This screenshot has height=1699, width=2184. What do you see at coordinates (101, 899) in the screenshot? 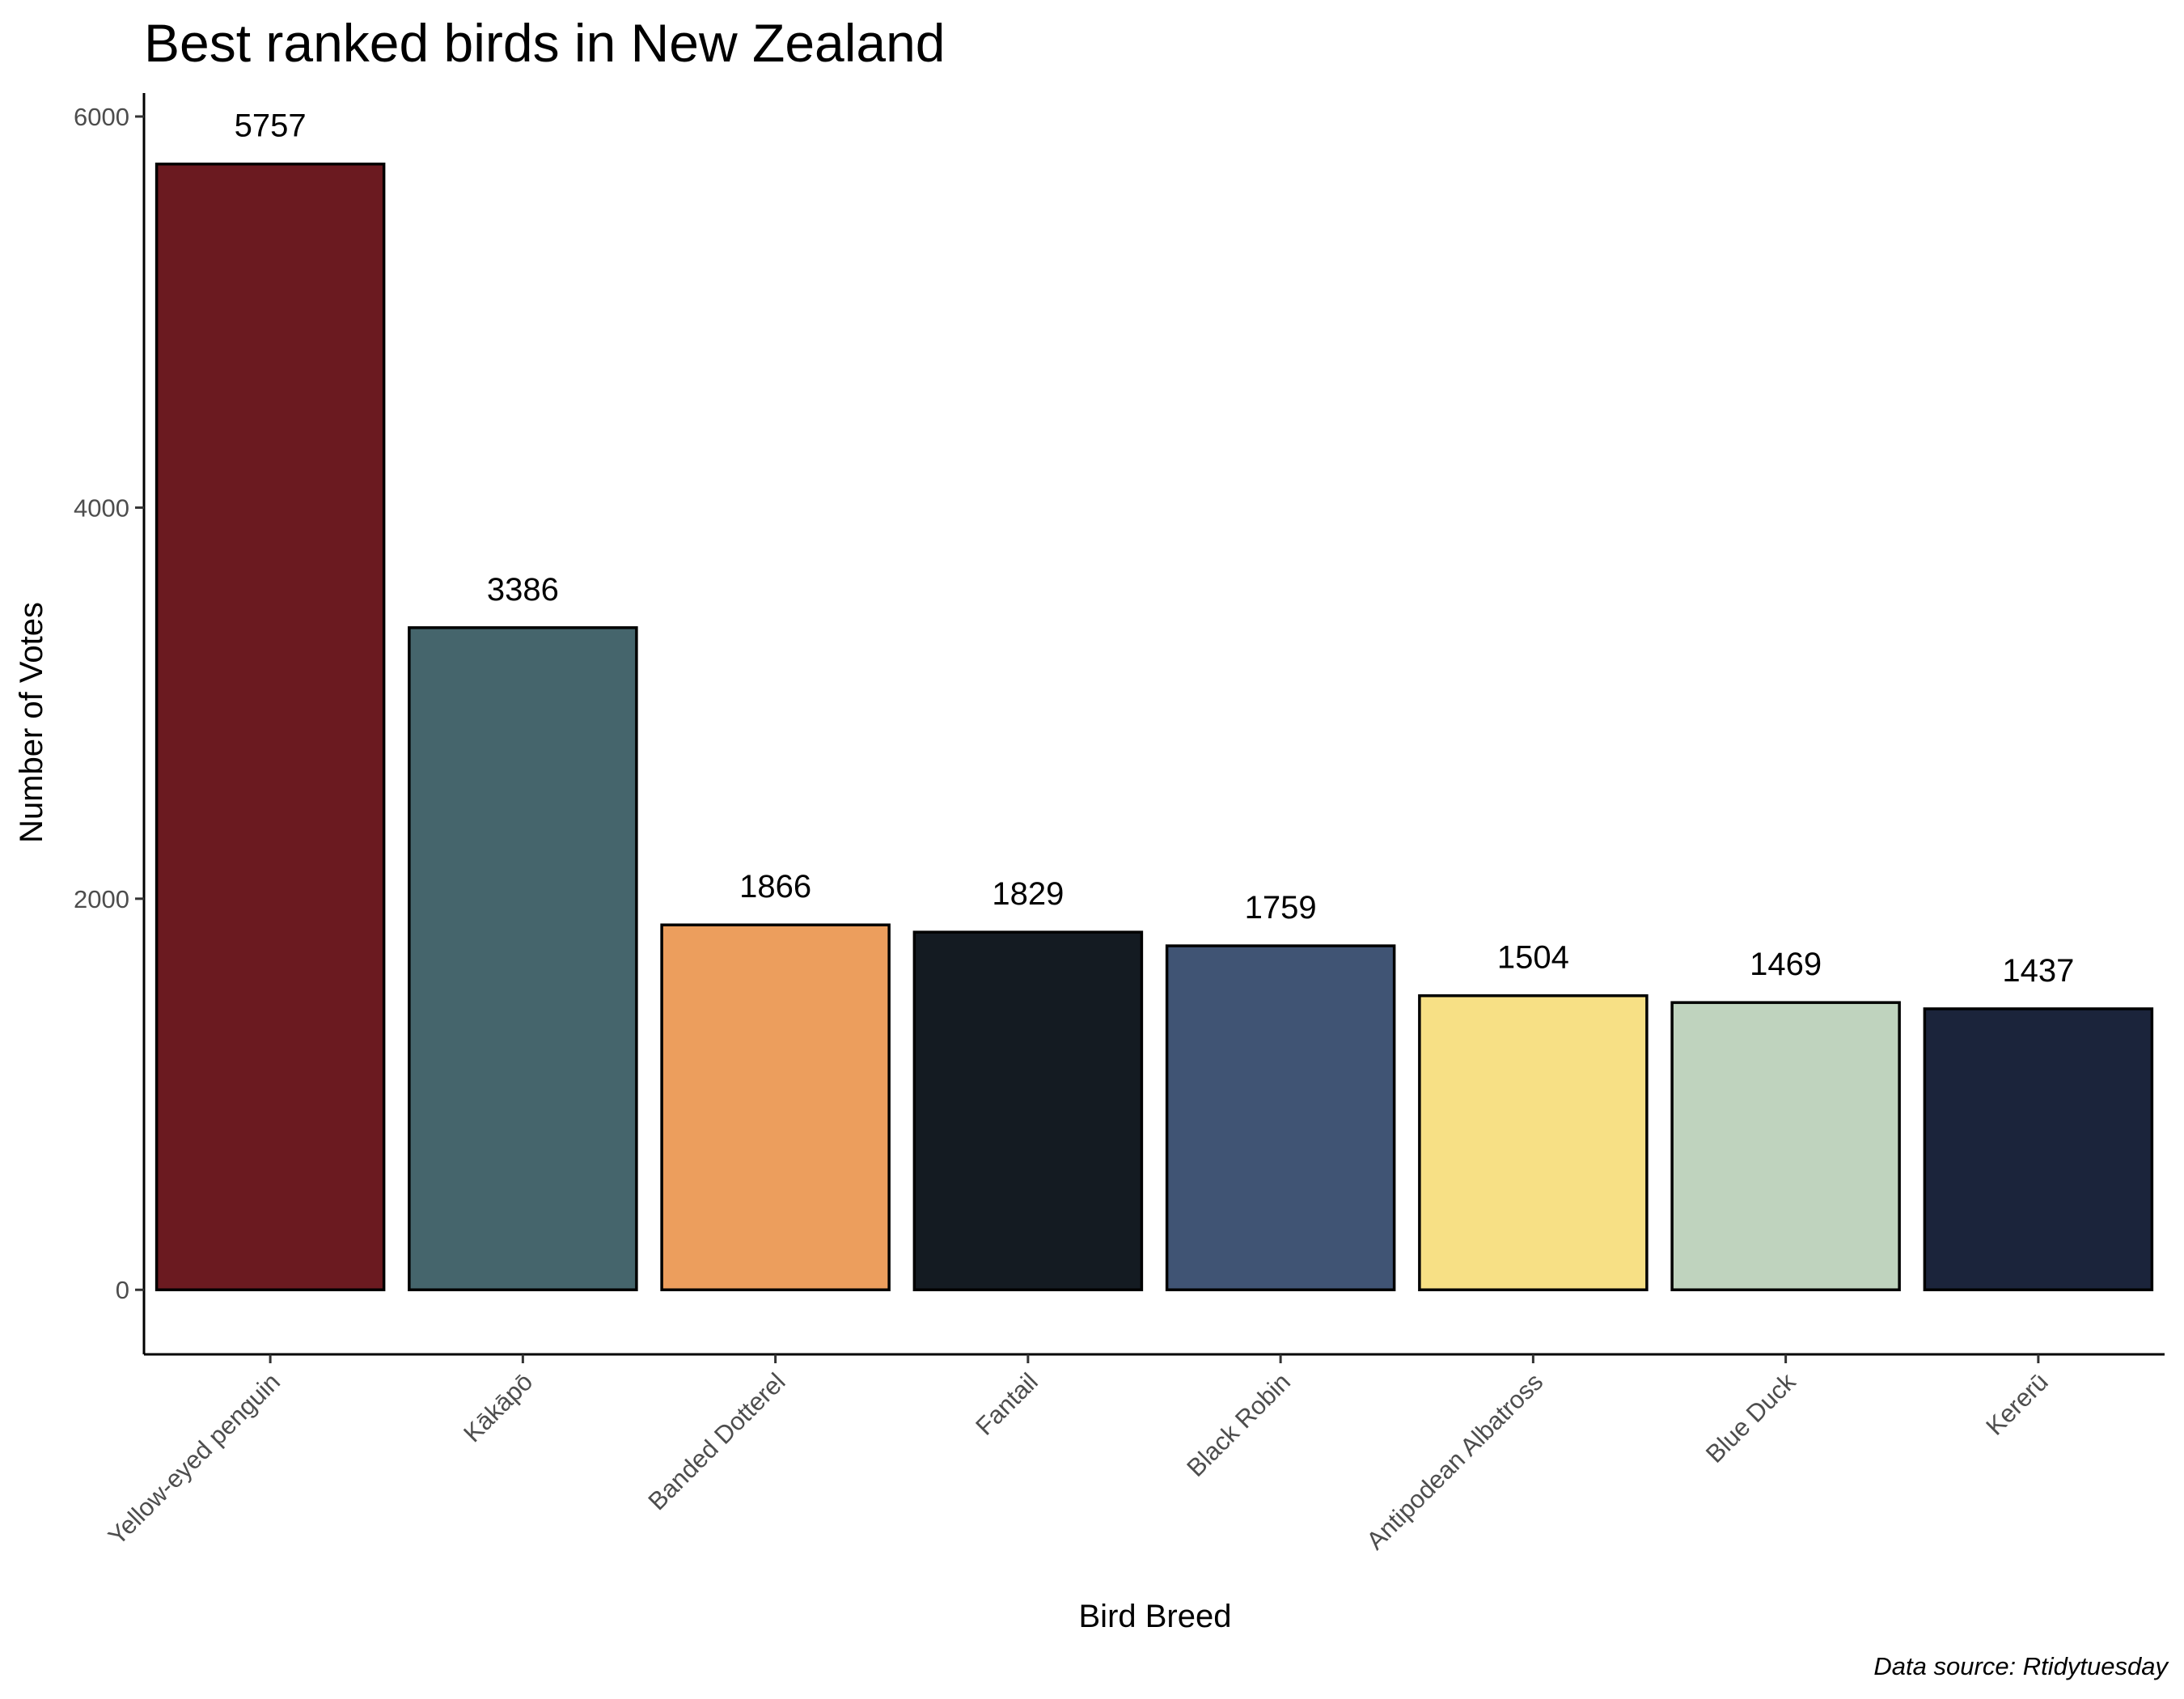
I see `y-tick-label: 2000` at bounding box center [101, 899].